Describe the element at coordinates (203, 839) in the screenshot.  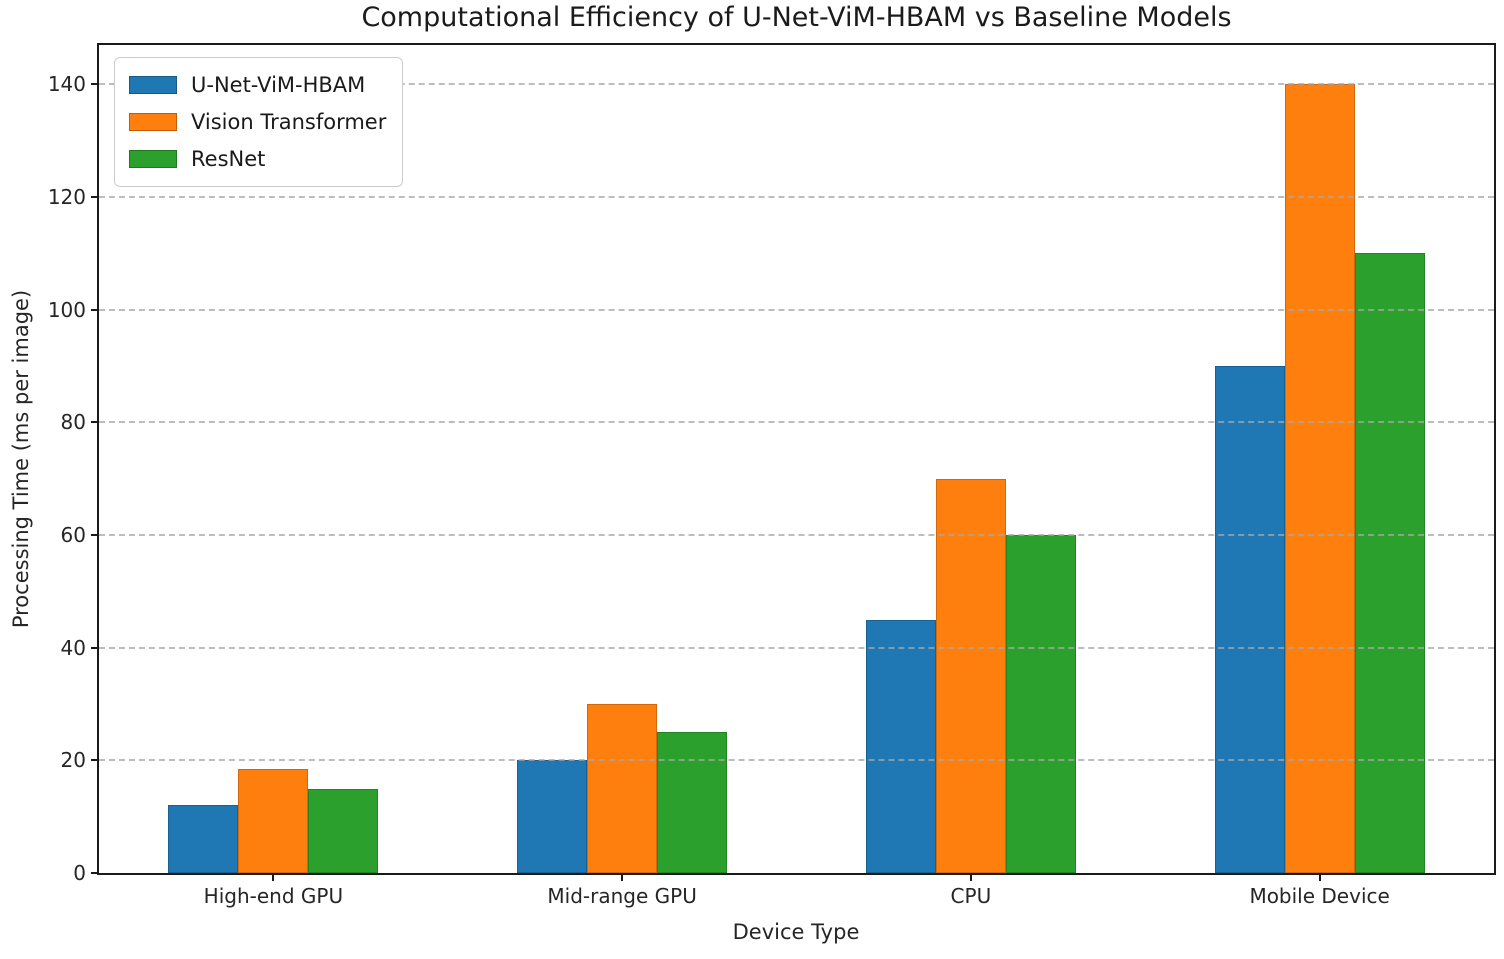
I see `bar-u-net-vim-hbam-high-end-gpu` at that location.